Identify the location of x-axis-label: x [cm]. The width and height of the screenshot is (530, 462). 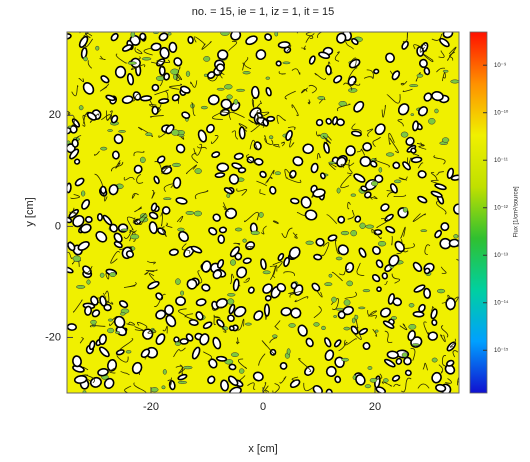
(262, 449).